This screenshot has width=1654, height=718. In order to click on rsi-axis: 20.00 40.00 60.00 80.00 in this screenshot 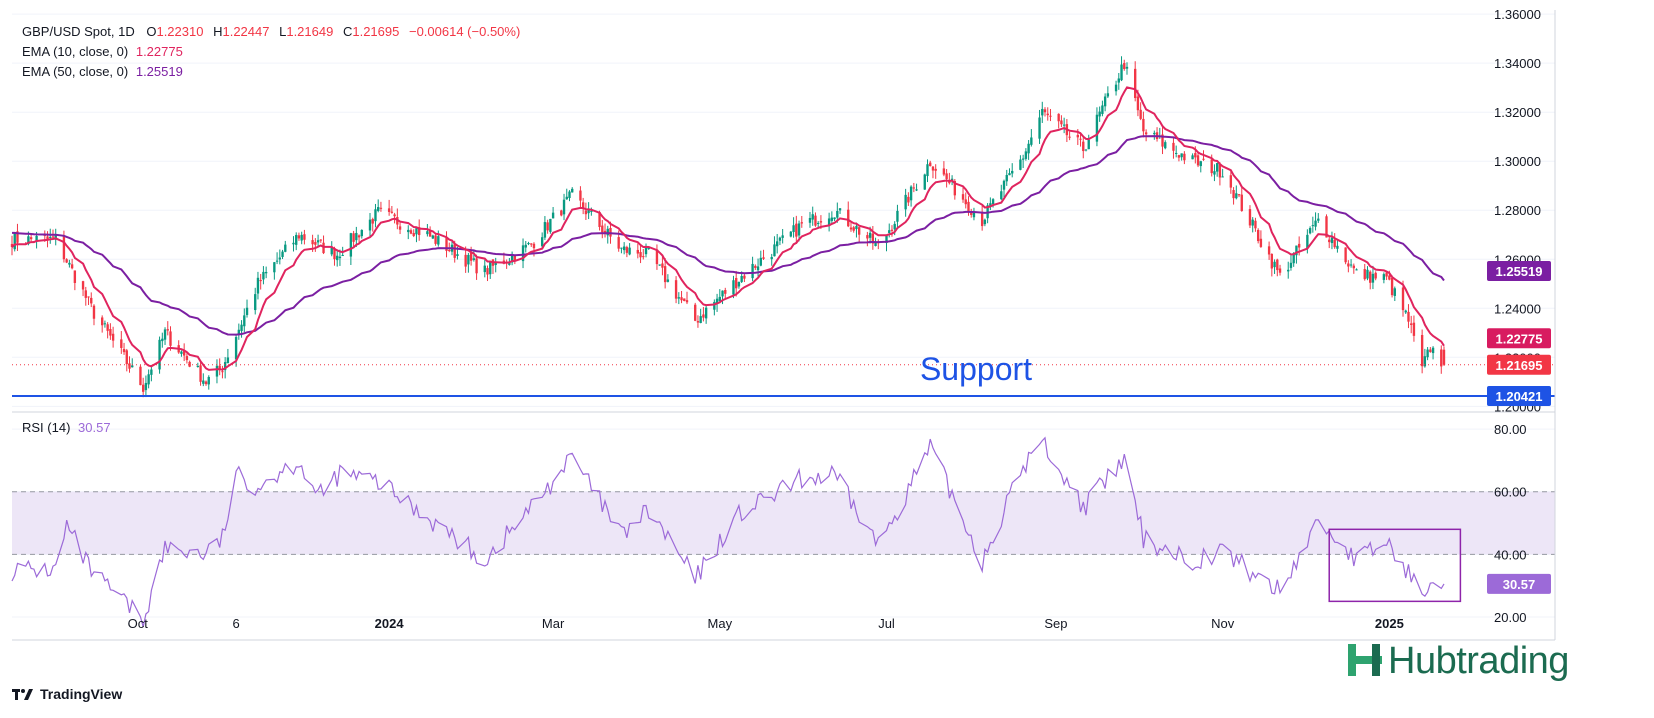, I will do `click(1510, 523)`.